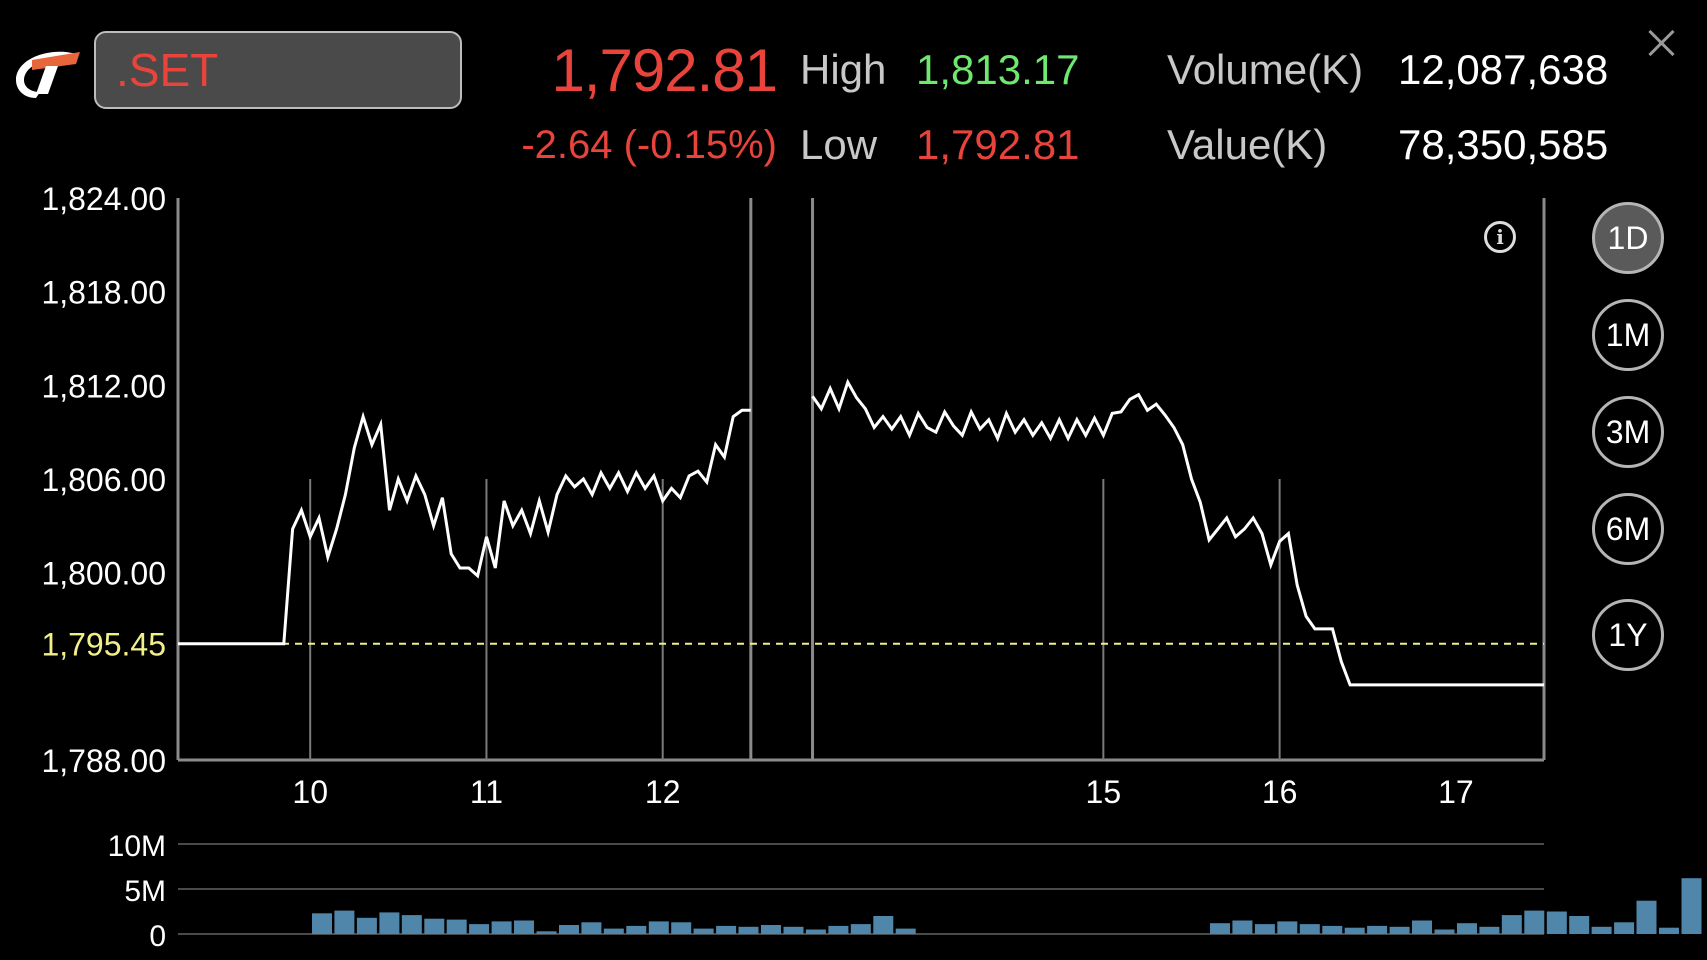 This screenshot has width=1707, height=960. I want to click on info-icon: i, so click(1500, 237).